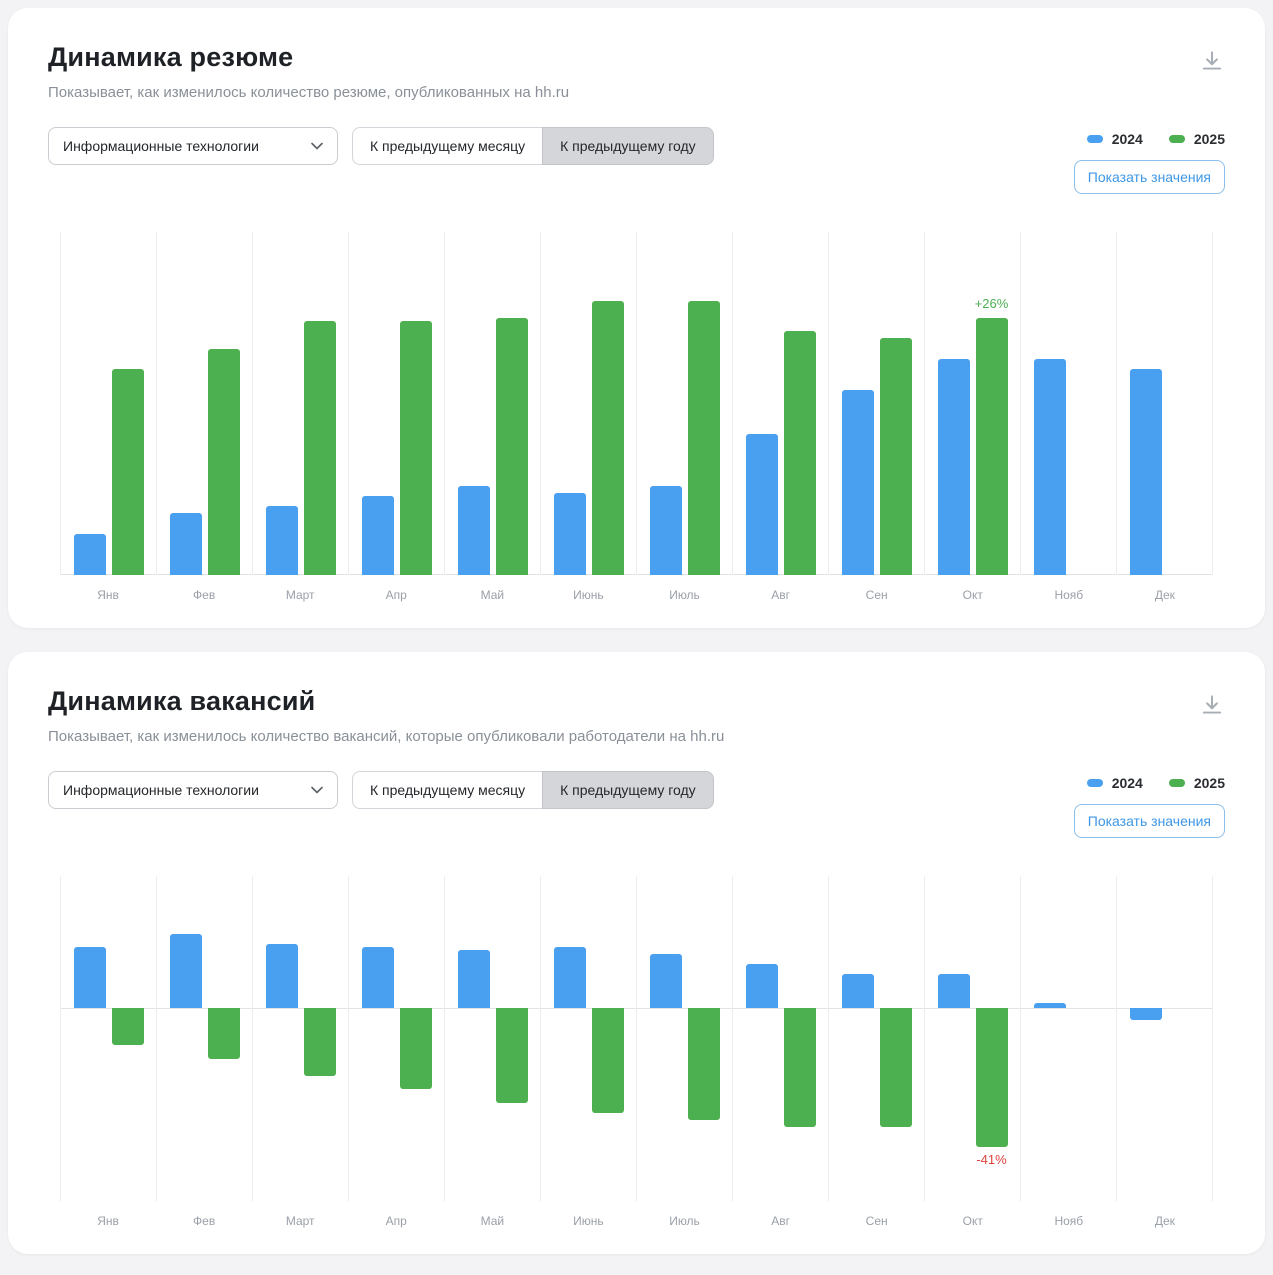 The width and height of the screenshot is (1273, 1275). What do you see at coordinates (684, 595) in the screenshot?
I see `x-axis-label: Июль` at bounding box center [684, 595].